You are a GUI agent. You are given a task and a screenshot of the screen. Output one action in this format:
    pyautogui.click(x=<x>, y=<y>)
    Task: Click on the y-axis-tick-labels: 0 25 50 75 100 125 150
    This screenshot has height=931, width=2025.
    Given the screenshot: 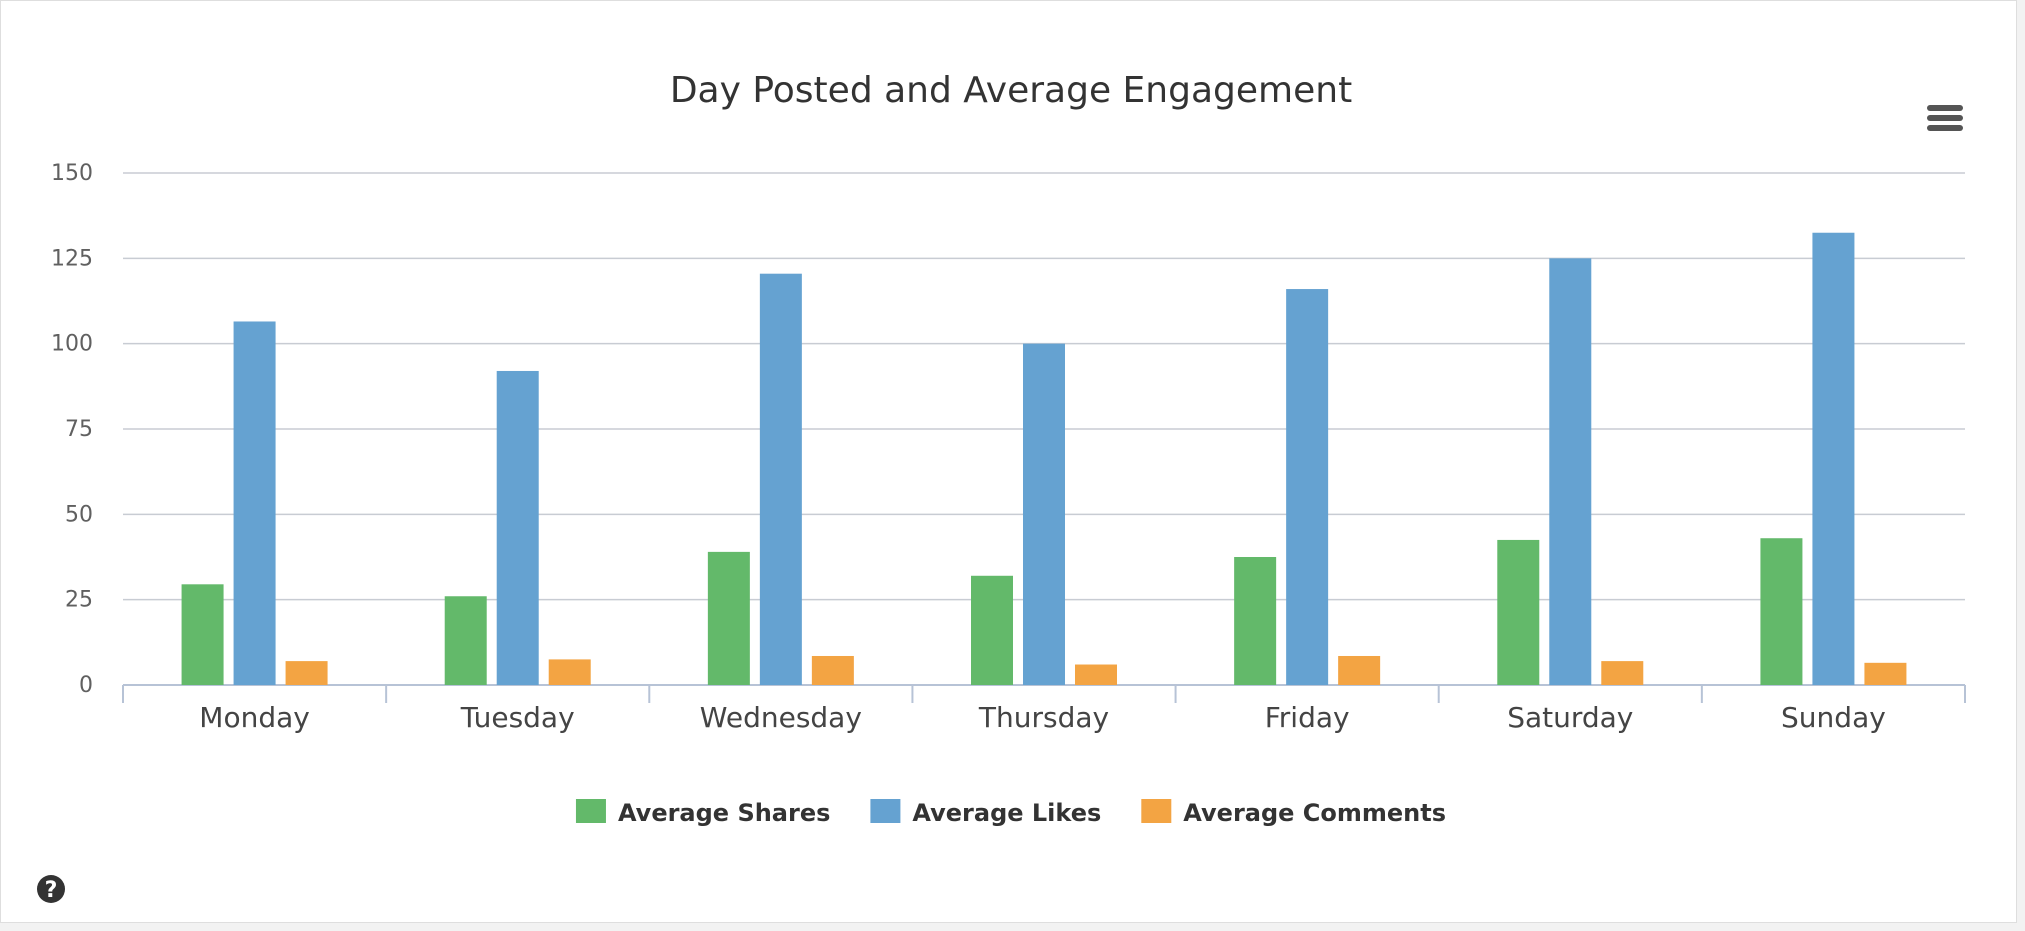 What is the action you would take?
    pyautogui.click(x=72, y=429)
    